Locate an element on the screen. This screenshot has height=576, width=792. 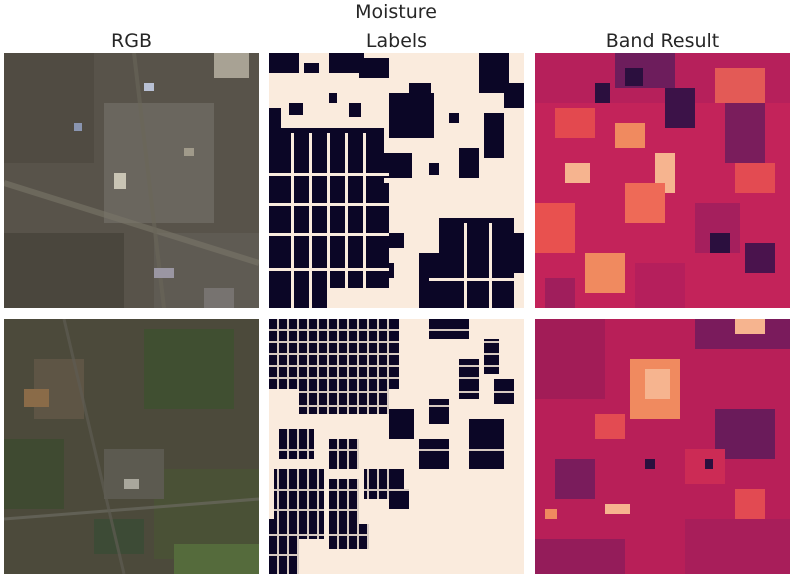
figure-title: Moisture is located at coordinates (396, 12).